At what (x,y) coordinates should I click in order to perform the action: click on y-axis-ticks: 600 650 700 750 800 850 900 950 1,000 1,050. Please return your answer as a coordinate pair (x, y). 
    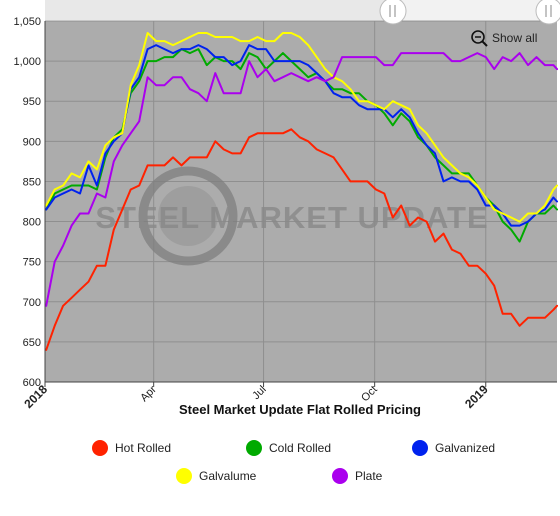
    Looking at the image, I should click on (27, 202).